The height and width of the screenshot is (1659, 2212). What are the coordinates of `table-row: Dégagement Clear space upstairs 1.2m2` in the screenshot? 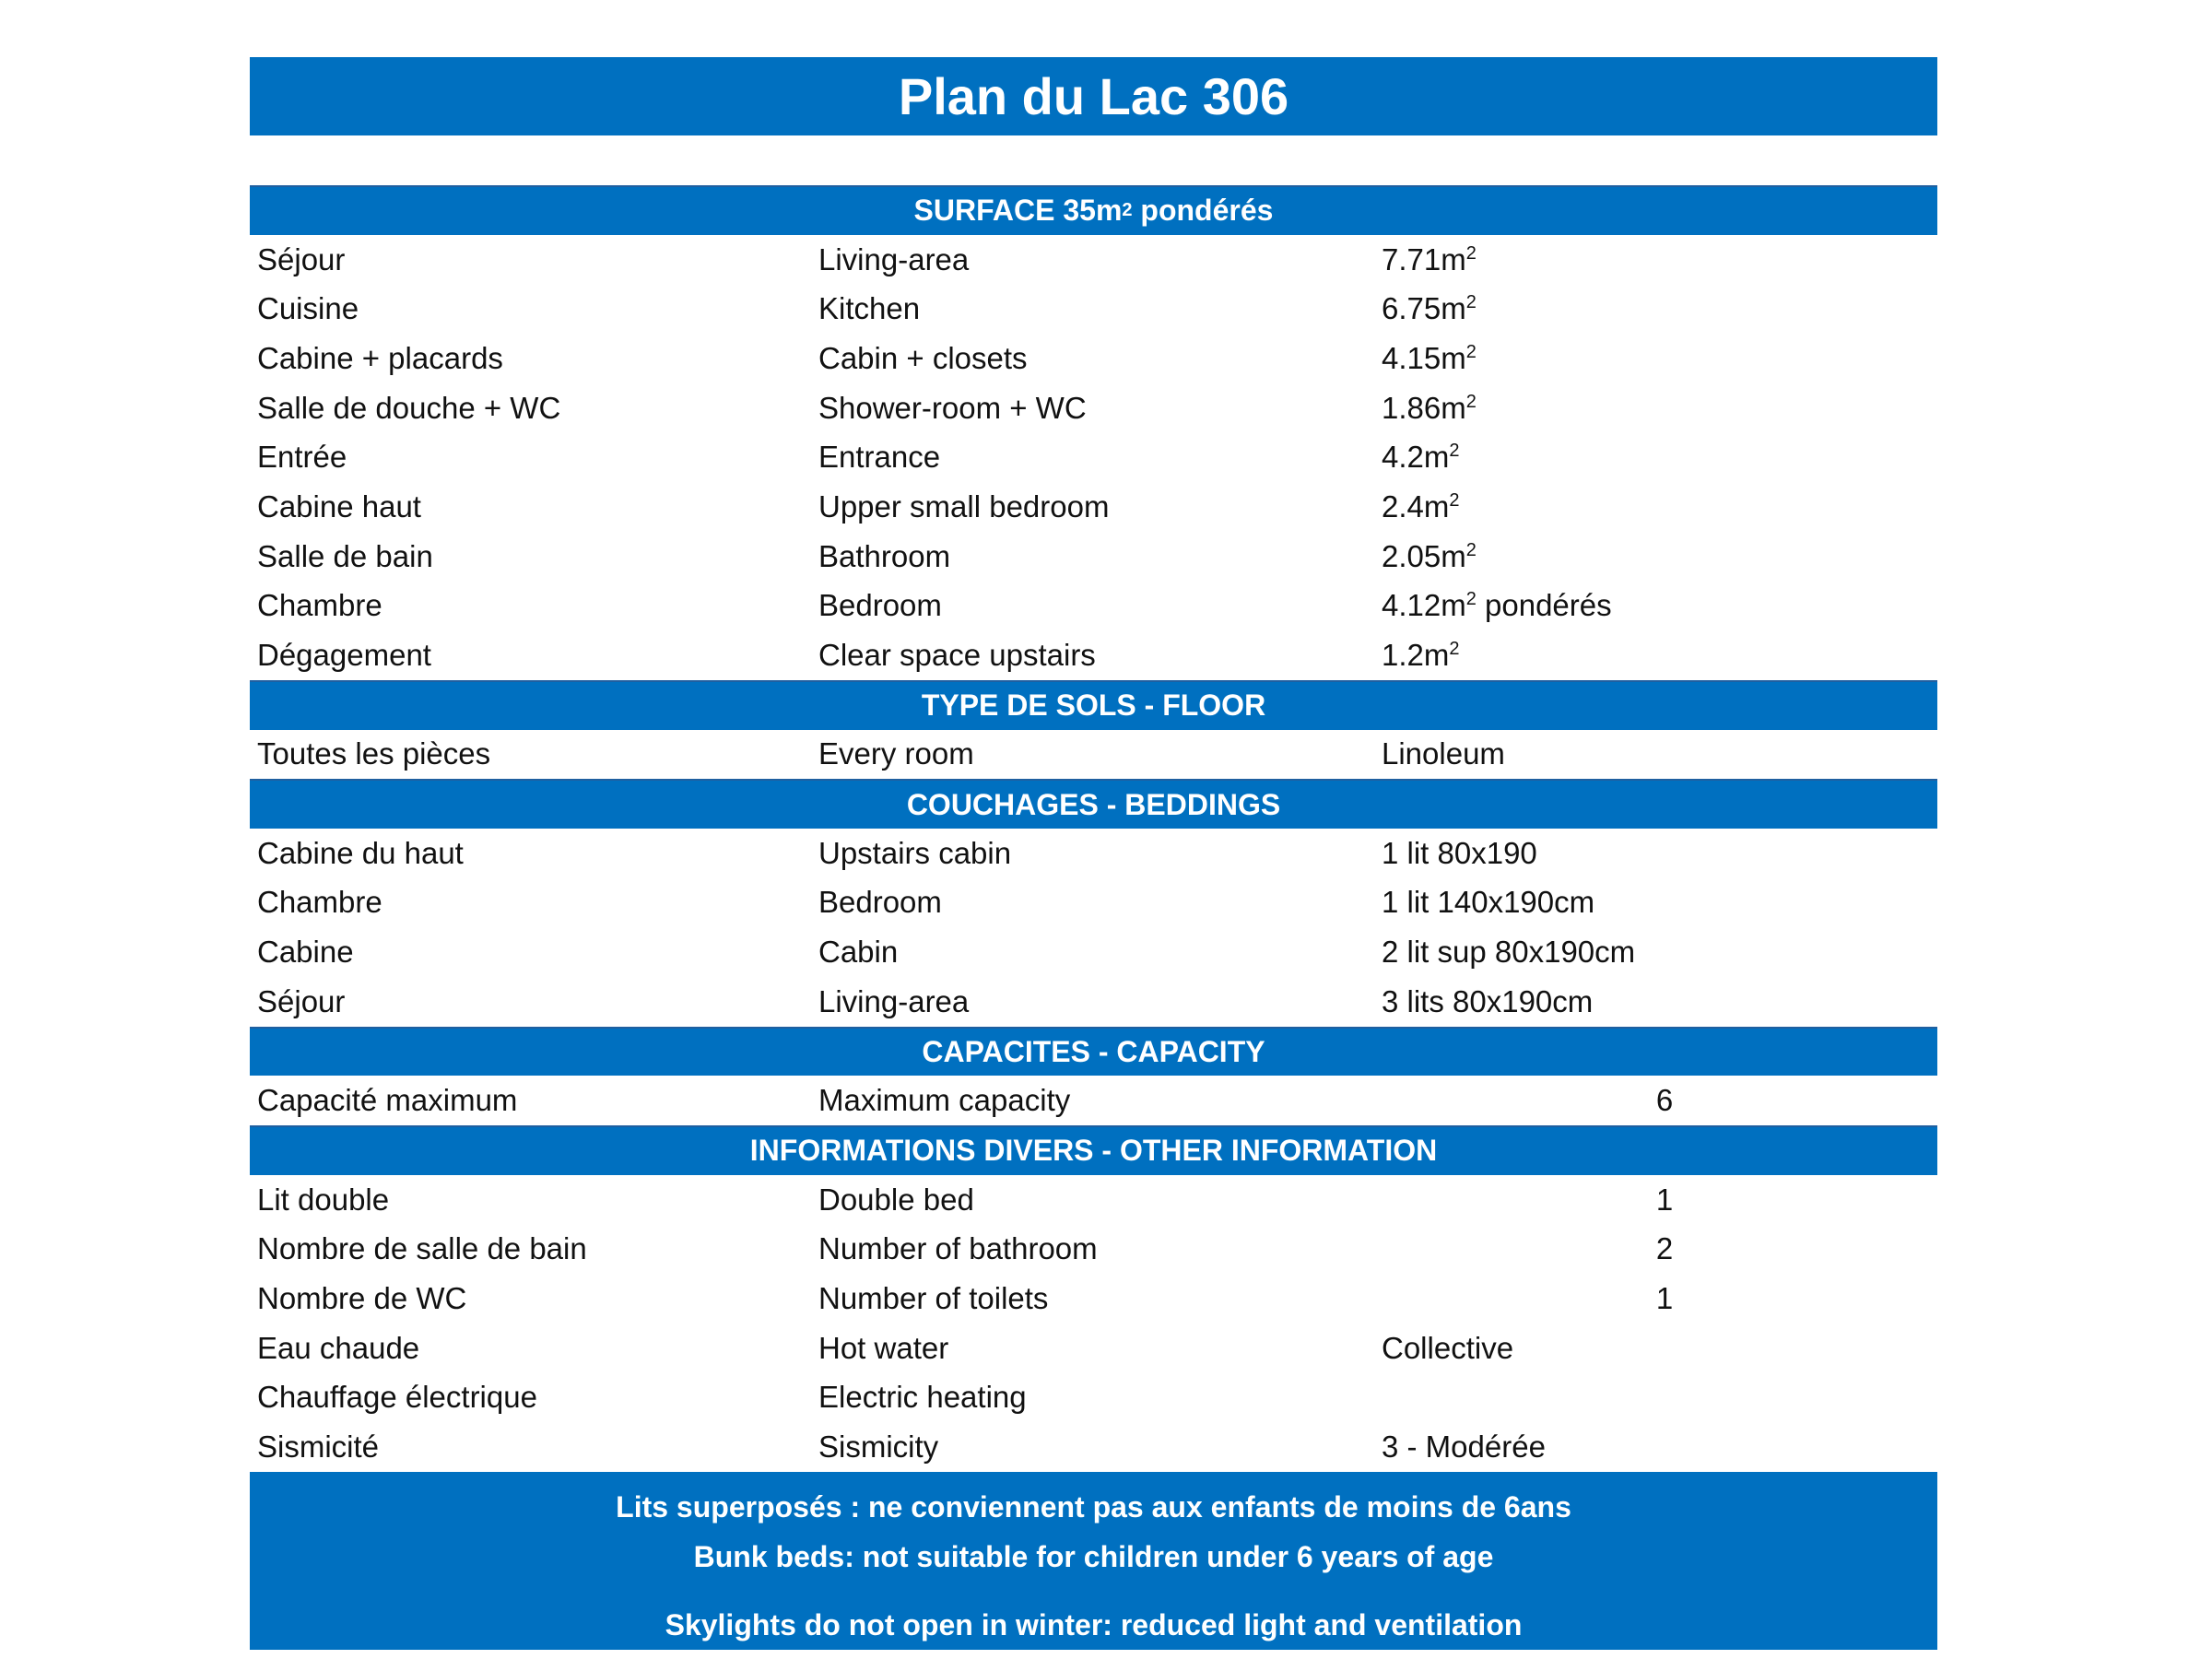 It's located at (1093, 655).